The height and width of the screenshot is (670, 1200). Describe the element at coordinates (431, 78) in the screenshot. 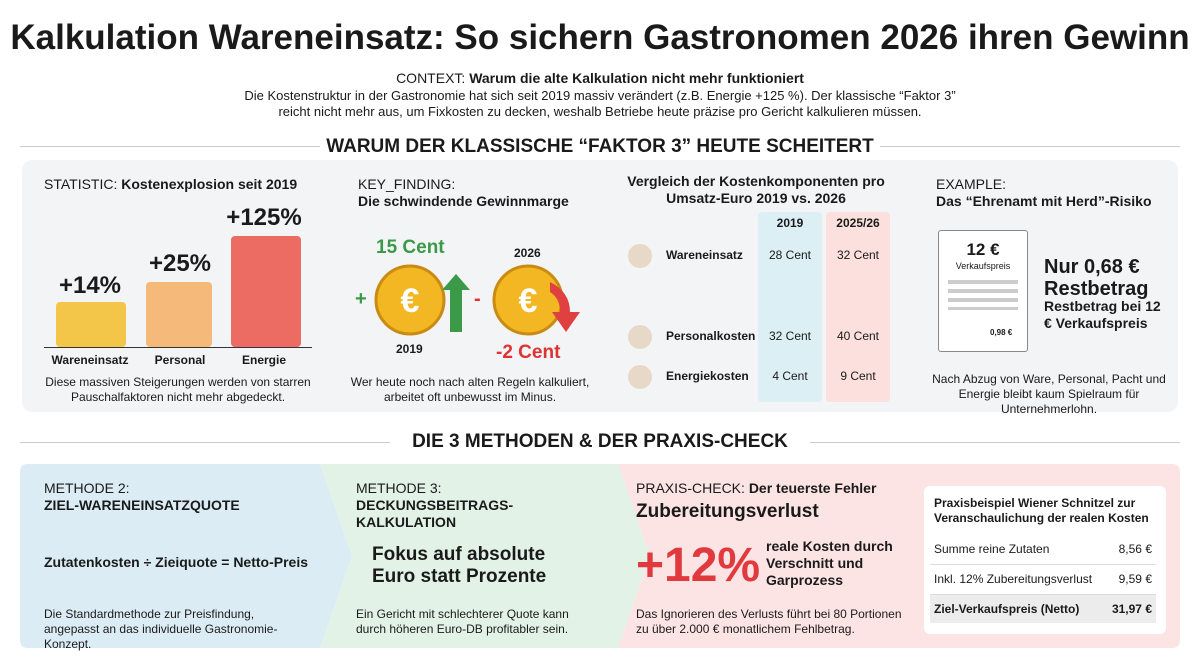

I see `context-label: CONTEXT:` at that location.